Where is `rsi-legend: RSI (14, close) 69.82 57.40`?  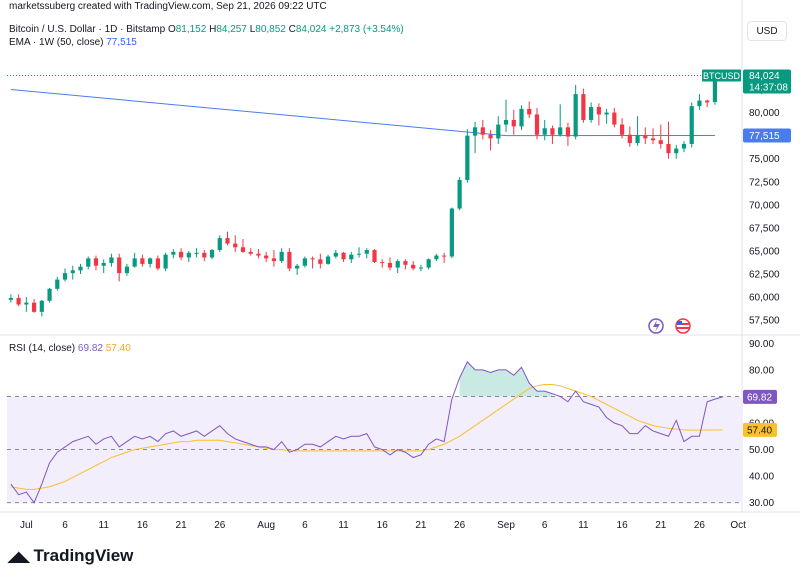
rsi-legend: RSI (14, close) 69.82 57.40 is located at coordinates (70, 348).